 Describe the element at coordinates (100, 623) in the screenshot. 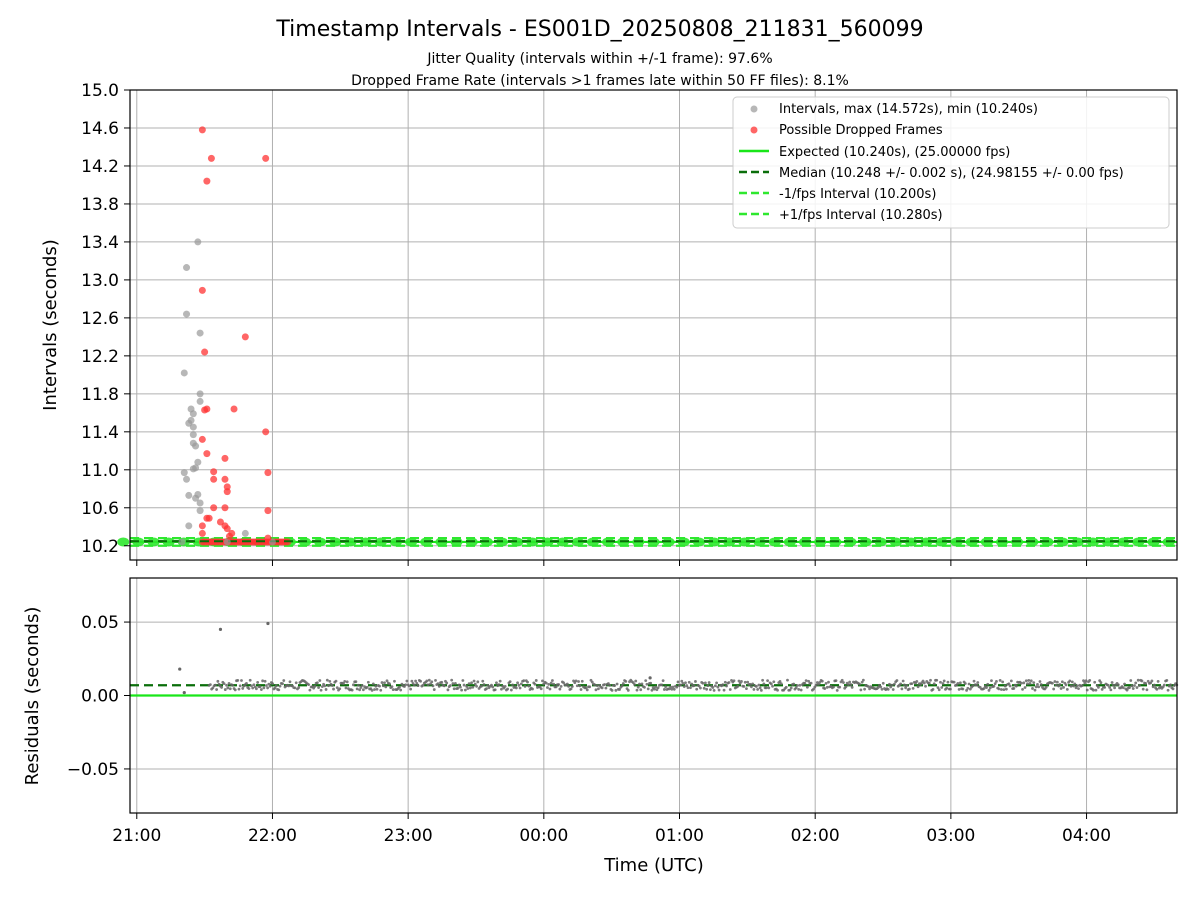

I see `residuals-y-tick-label: 0.05` at that location.